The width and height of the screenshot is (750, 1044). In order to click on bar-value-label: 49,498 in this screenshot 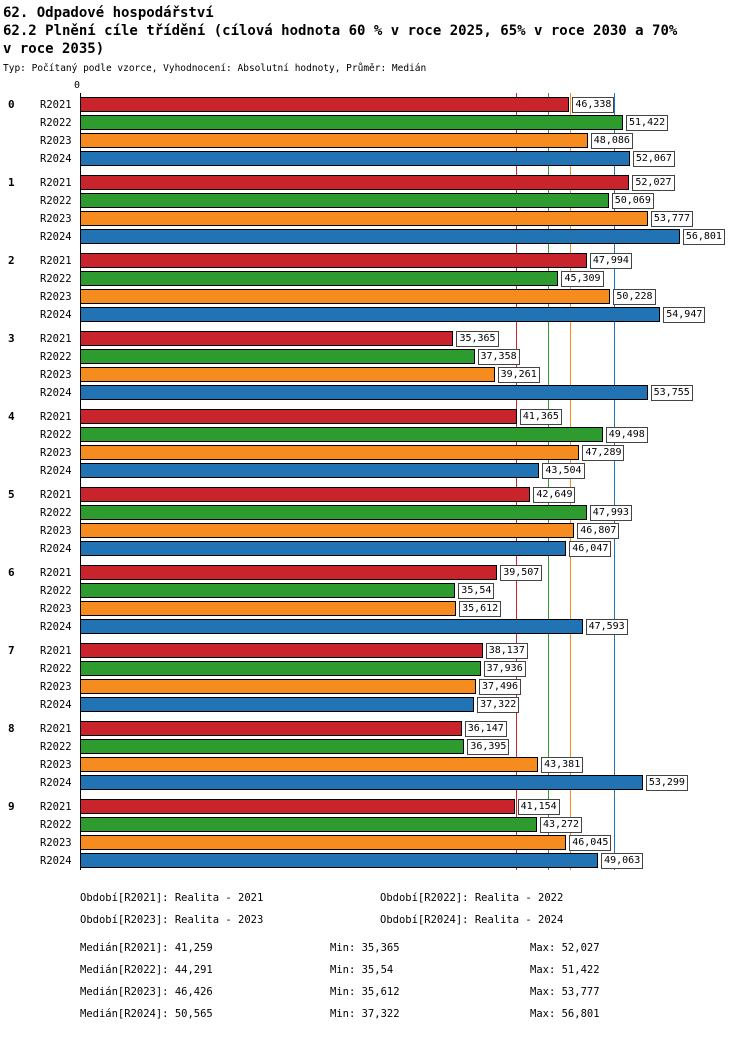, I will do `click(626, 435)`.